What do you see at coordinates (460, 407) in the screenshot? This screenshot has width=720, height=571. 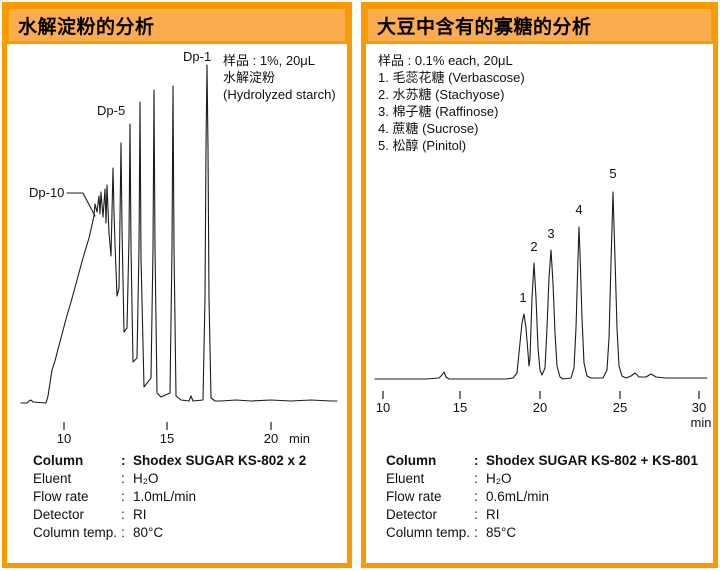 I see `right-x-tick-15: 15` at bounding box center [460, 407].